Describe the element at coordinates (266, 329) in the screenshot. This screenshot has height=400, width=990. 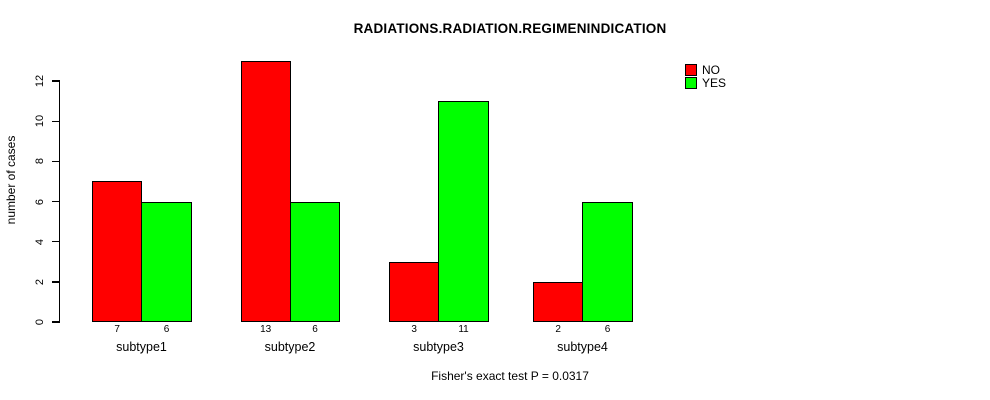
I see `bar-value-label: 13` at that location.